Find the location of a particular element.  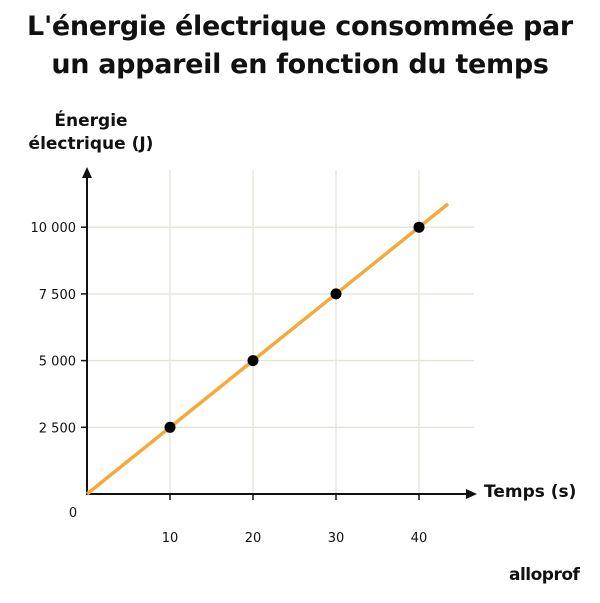

x-tick-label-20: 20 is located at coordinates (253, 538).